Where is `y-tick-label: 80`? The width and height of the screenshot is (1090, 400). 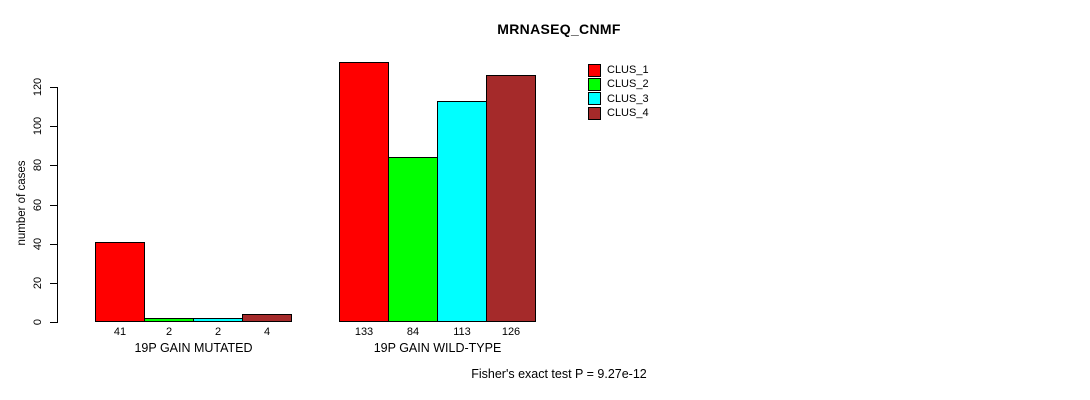 y-tick-label: 80 is located at coordinates (38, 165).